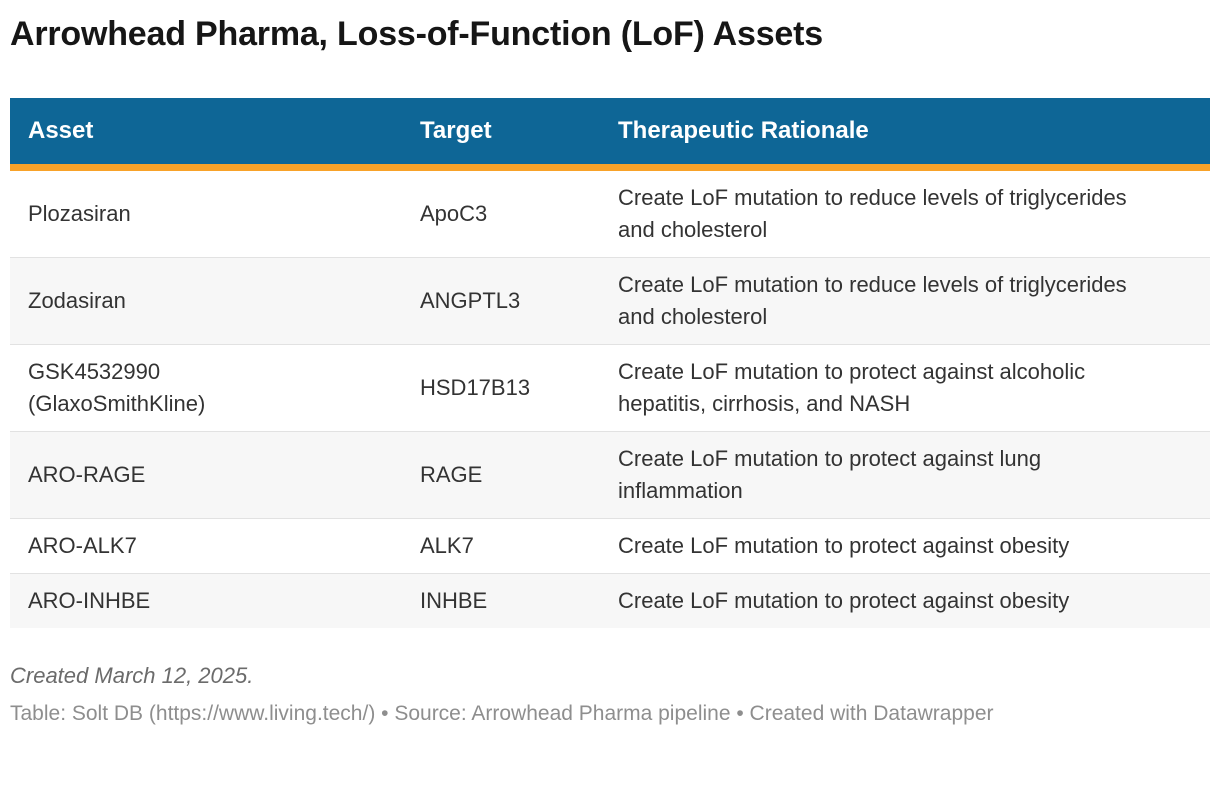 The height and width of the screenshot is (802, 1220). Describe the element at coordinates (206, 546) in the screenshot. I see `cell-asset: ARO-ALK7` at that location.